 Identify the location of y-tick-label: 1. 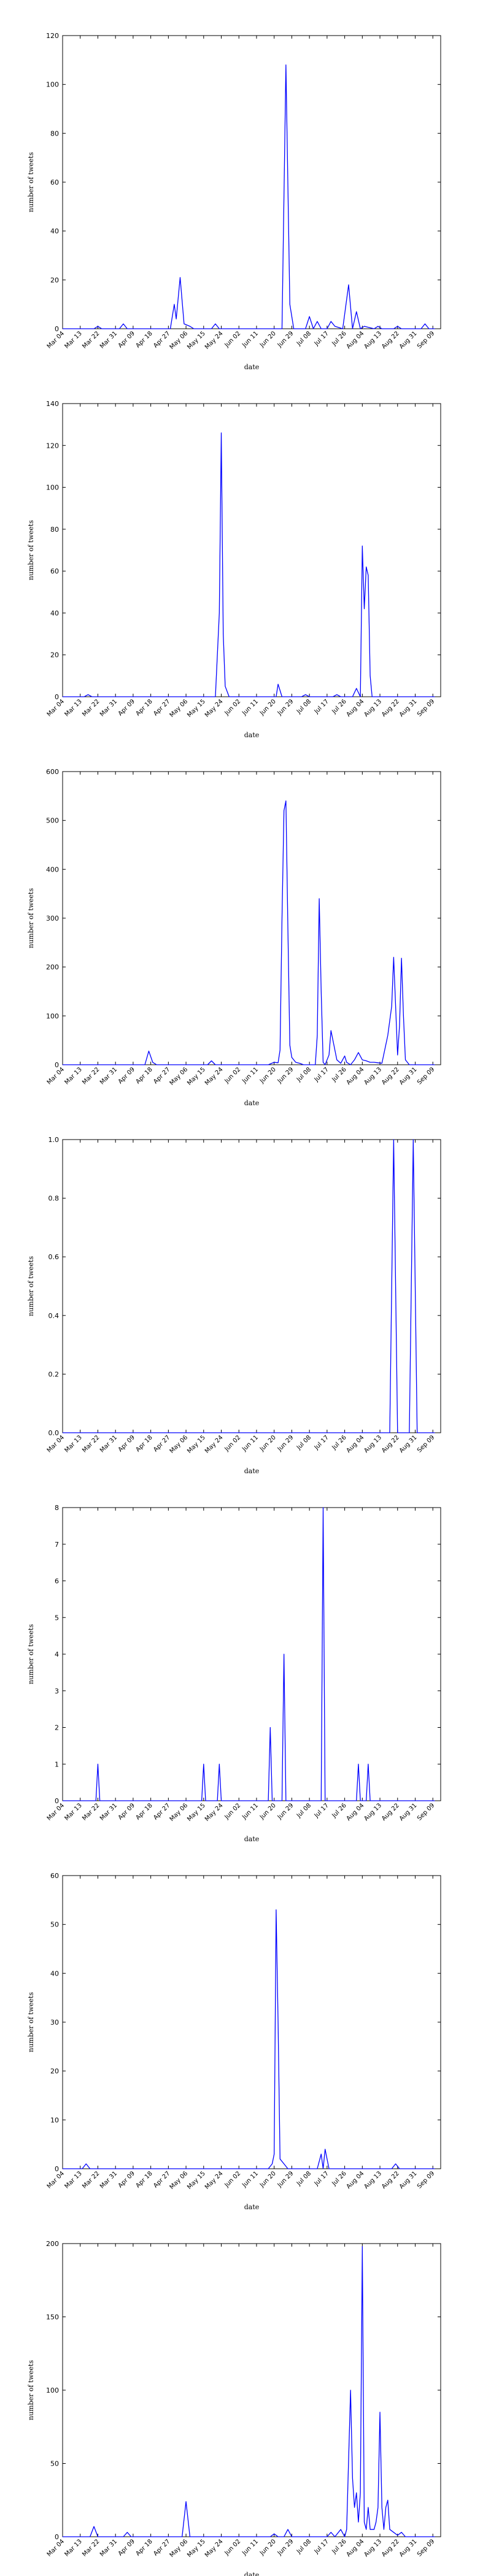
(57, 1764).